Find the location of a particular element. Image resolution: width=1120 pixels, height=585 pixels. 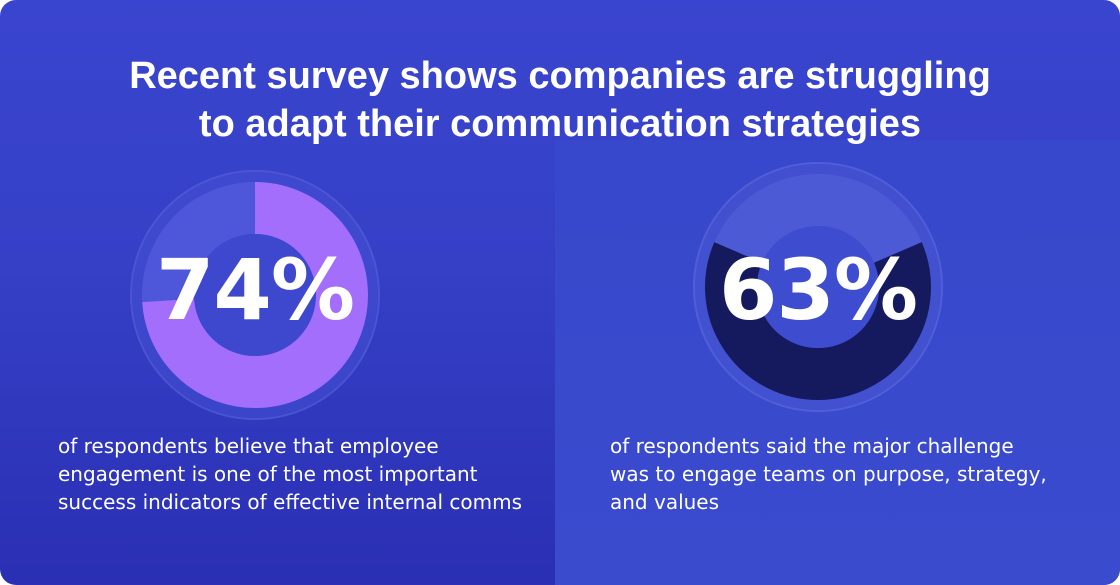

donut-chart-major-challenge is located at coordinates (818, 287).